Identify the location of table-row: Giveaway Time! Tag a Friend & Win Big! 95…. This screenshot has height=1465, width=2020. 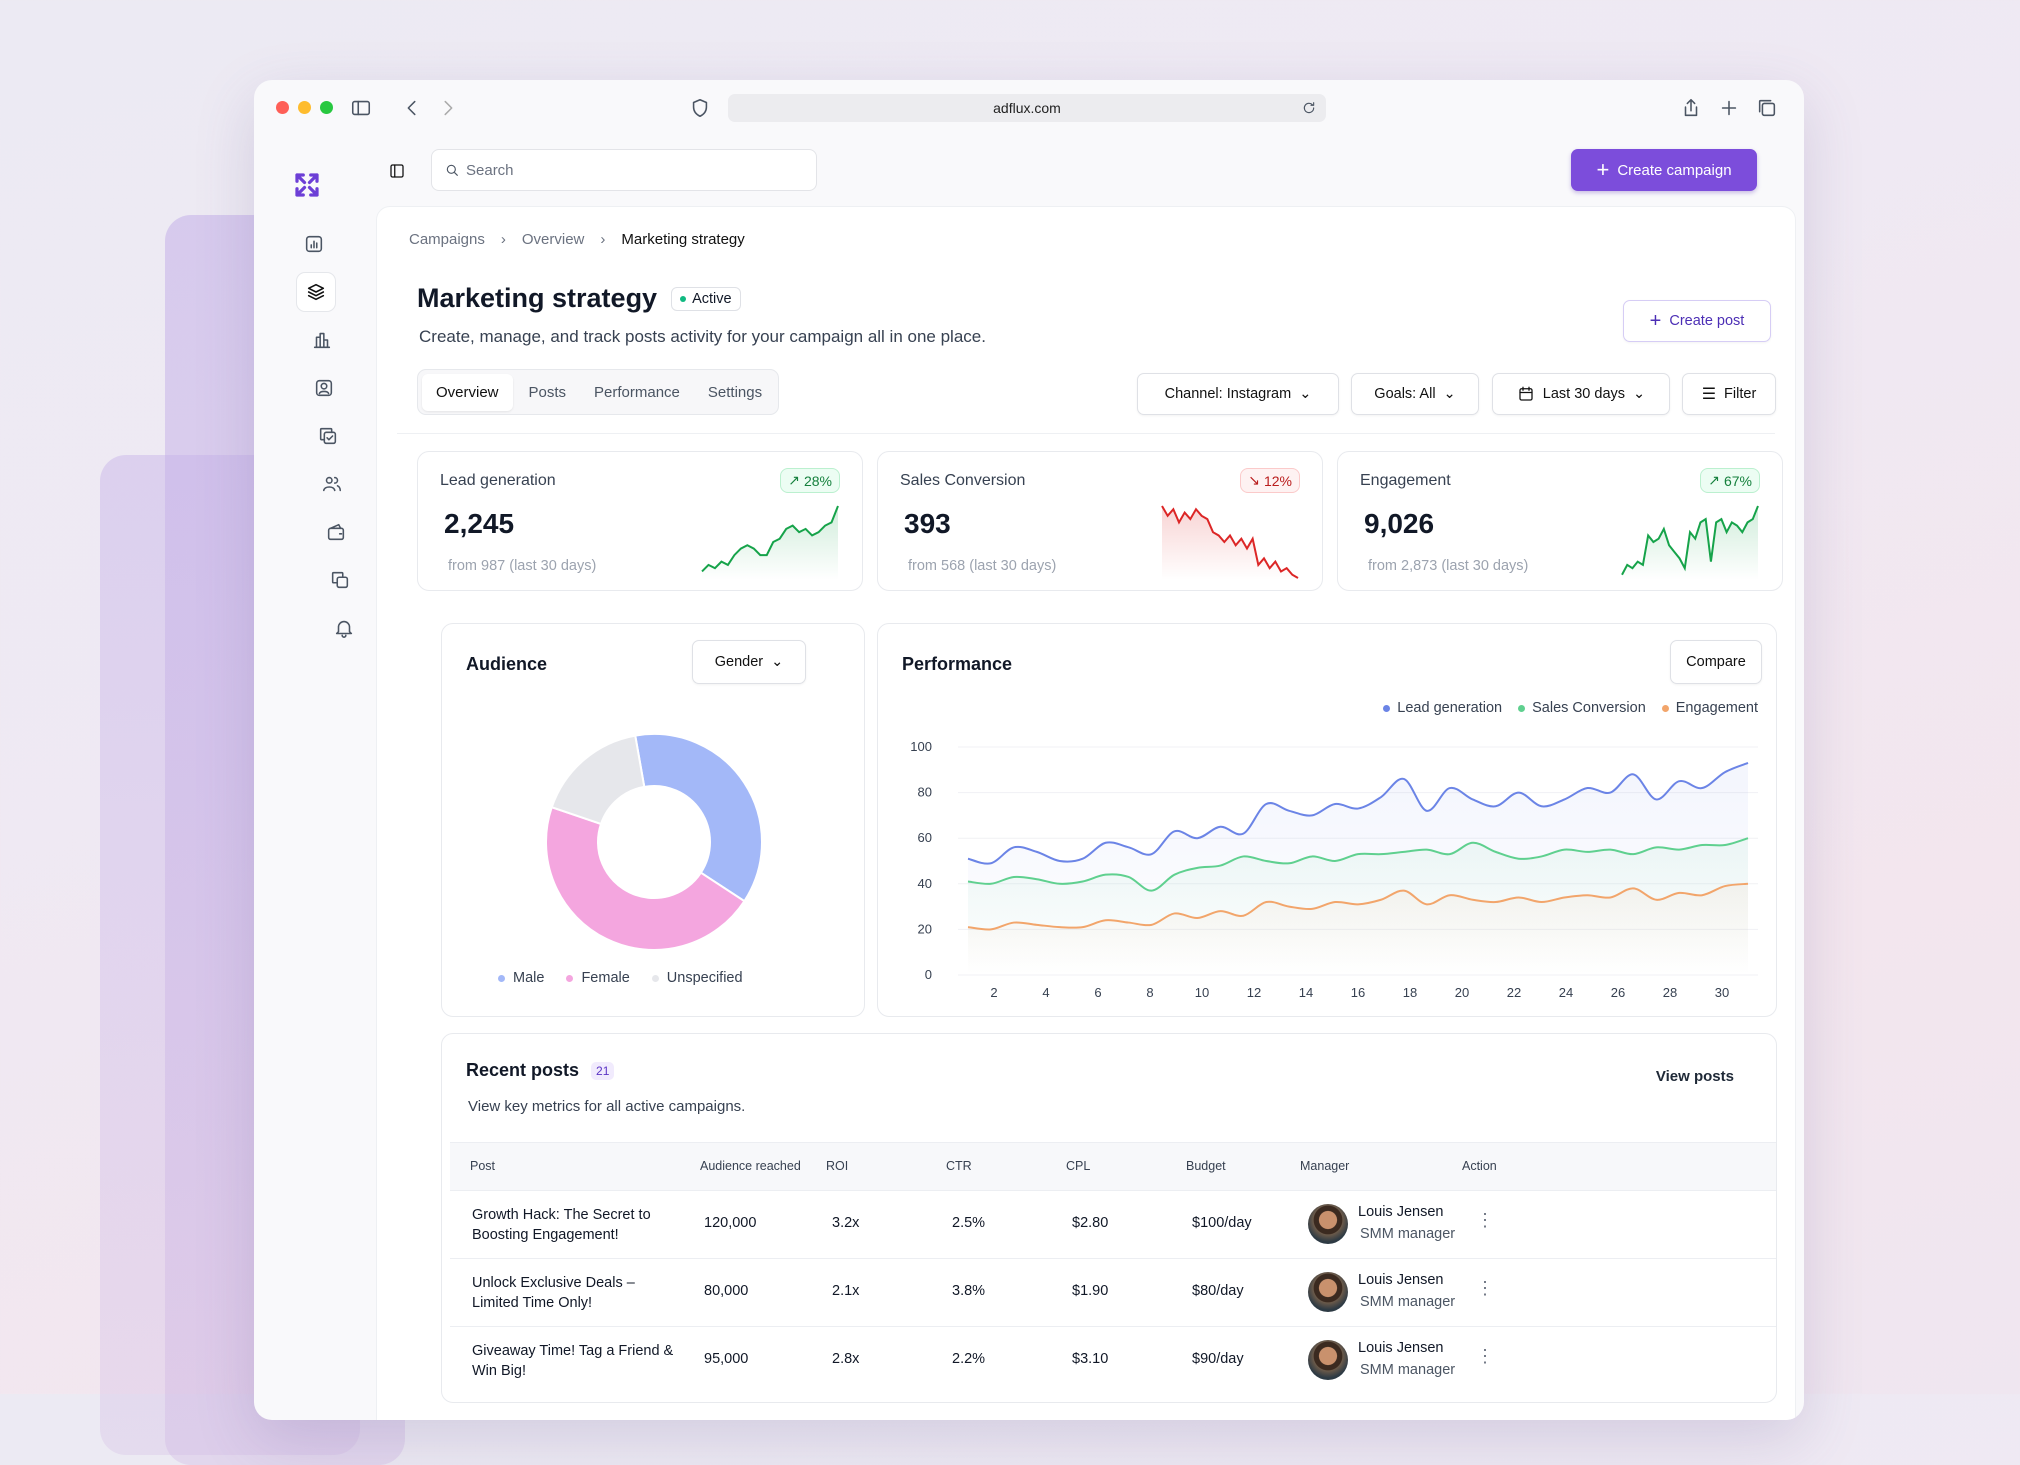
(1113, 1360).